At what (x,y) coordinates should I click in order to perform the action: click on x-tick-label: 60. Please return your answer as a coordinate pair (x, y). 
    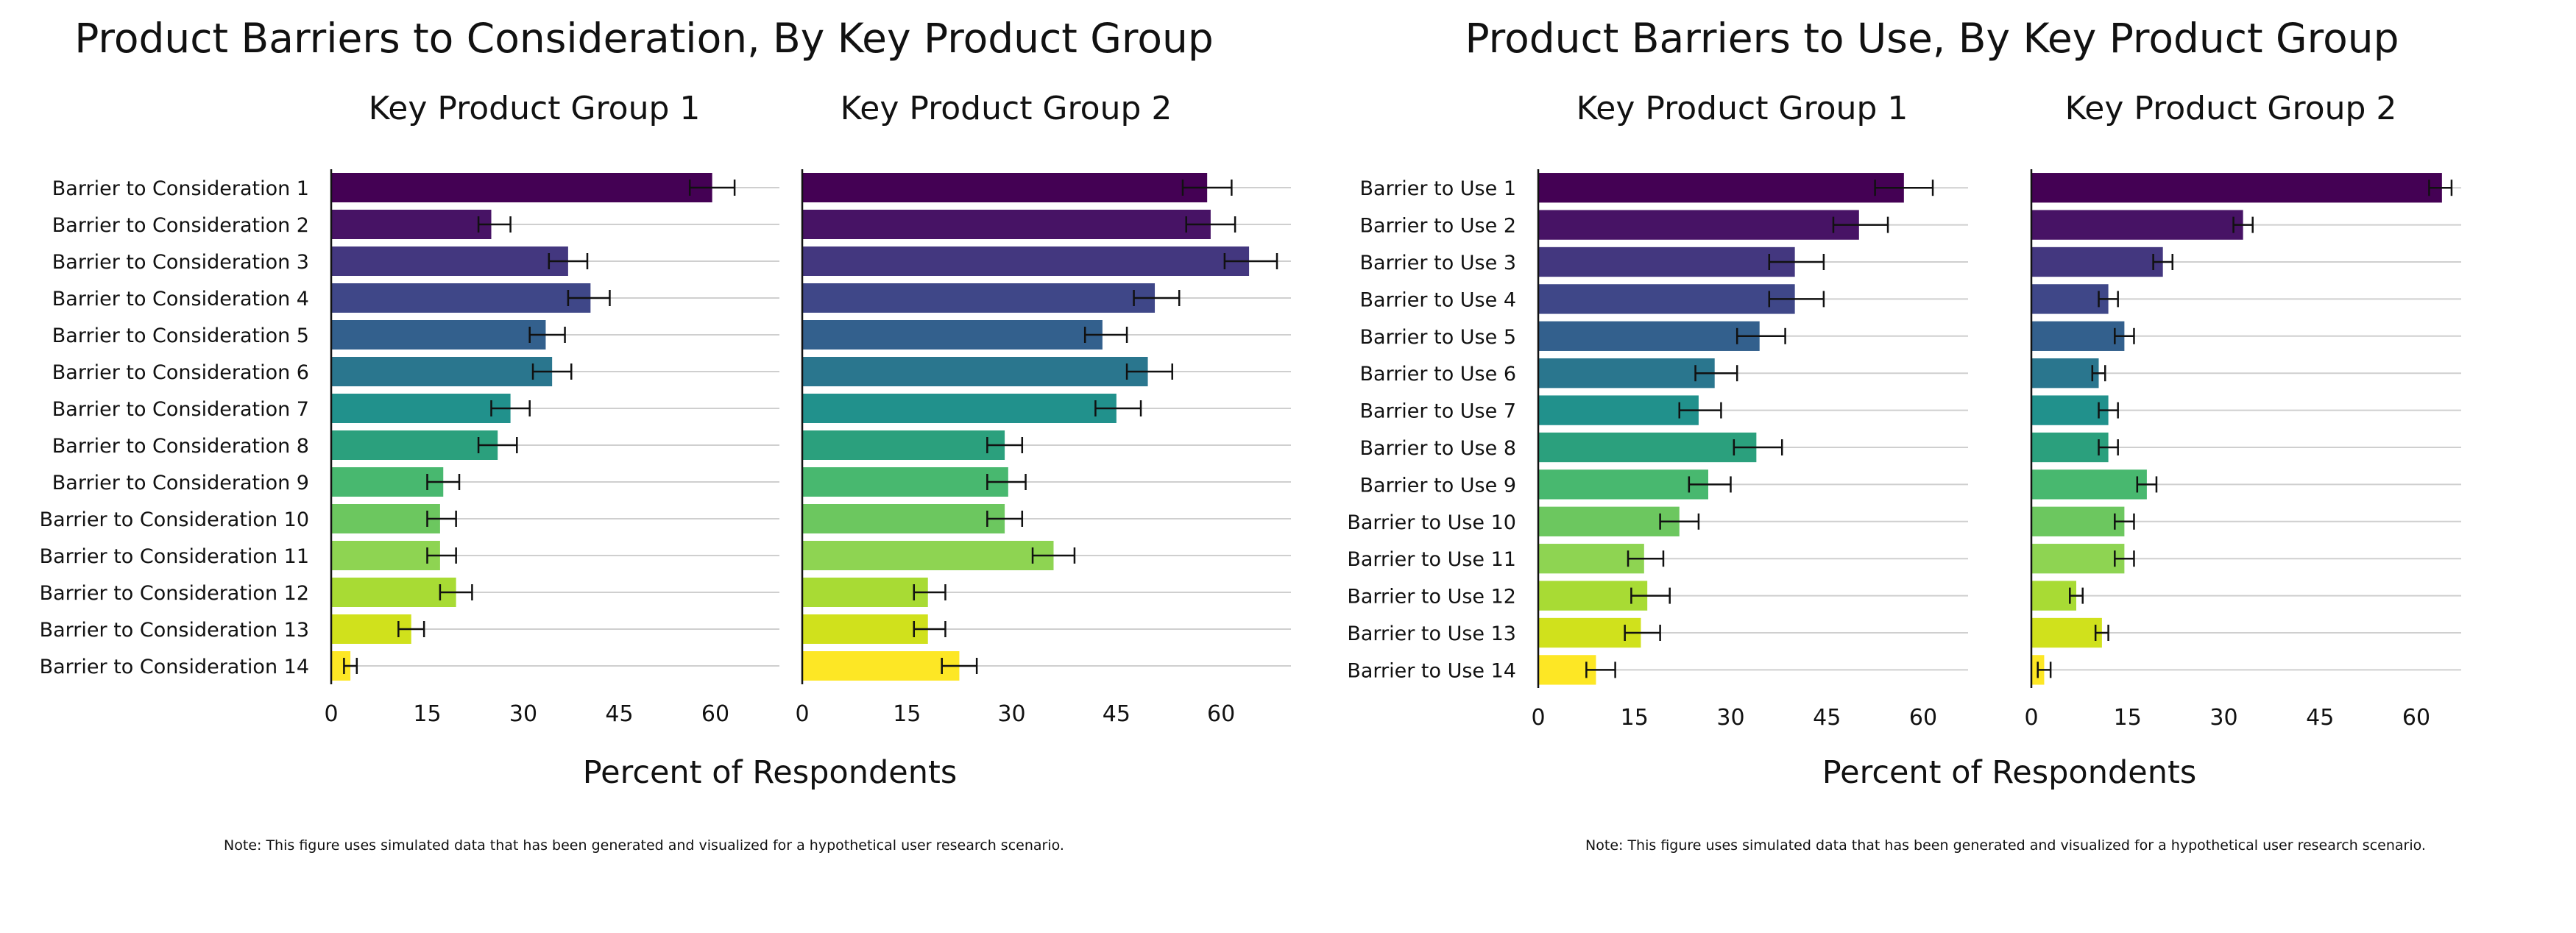
    Looking at the image, I should click on (1923, 718).